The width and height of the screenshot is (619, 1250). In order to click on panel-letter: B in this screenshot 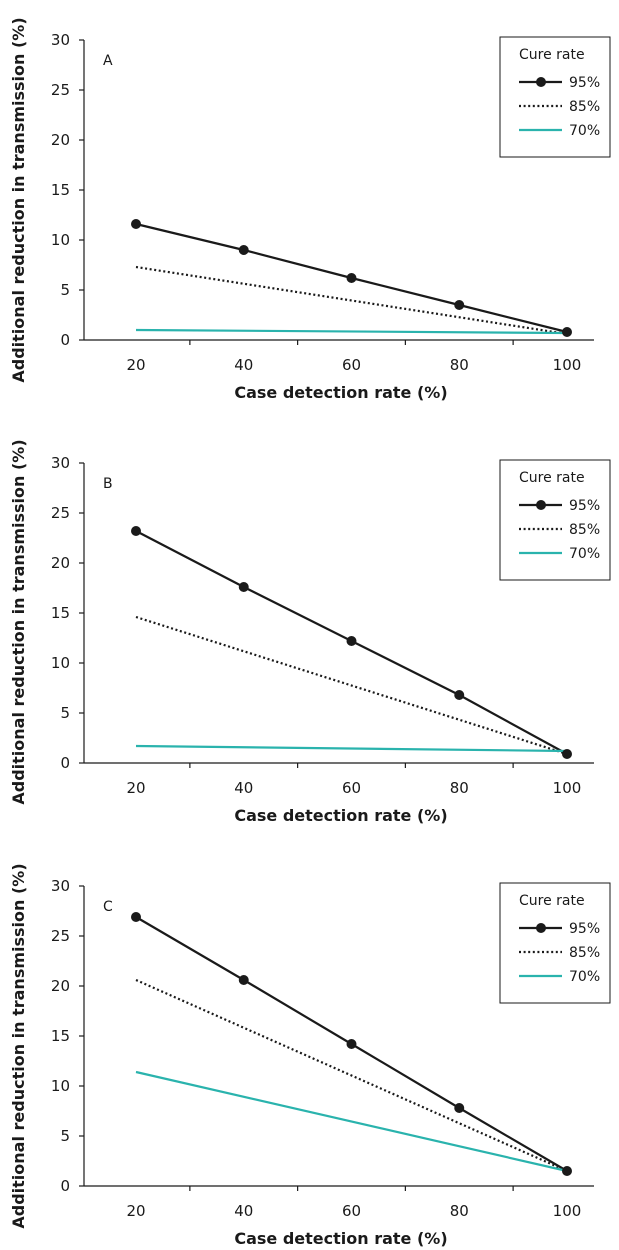, I will do `click(108, 484)`.